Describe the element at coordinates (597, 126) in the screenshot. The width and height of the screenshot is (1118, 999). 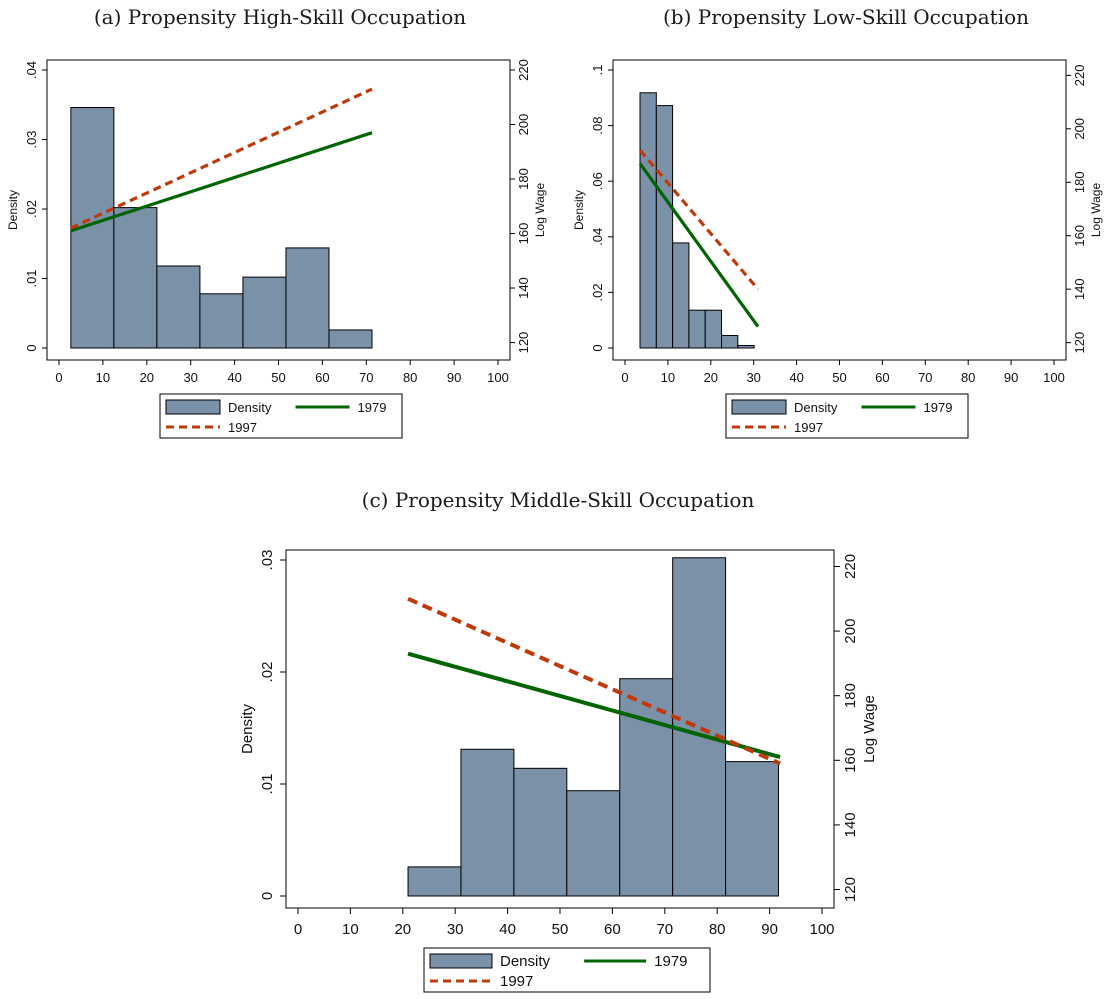
I see `y-tick-label: .08` at that location.